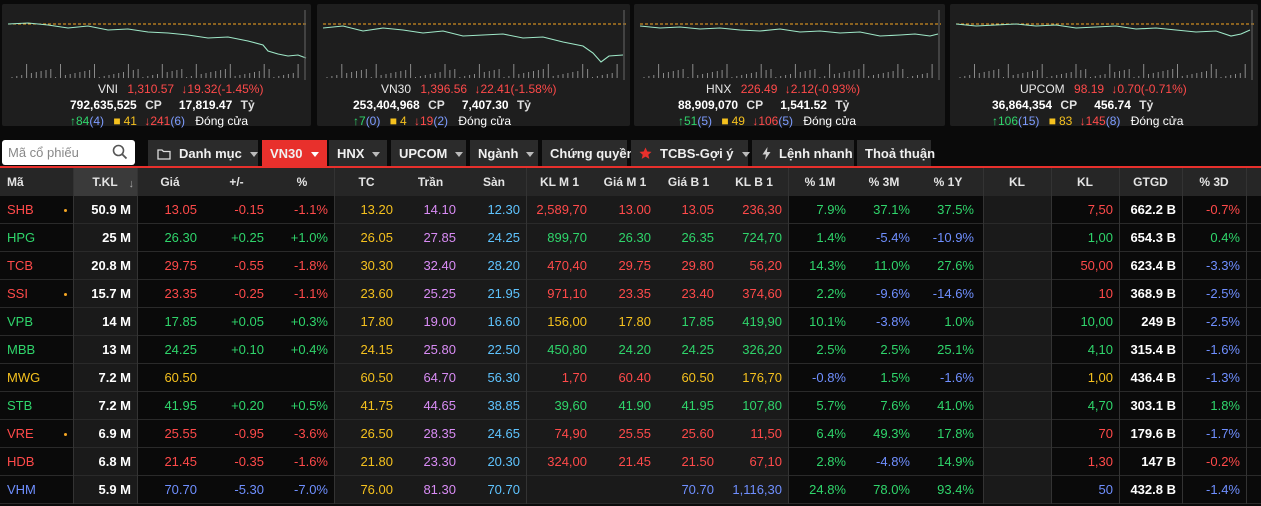 The height and width of the screenshot is (506, 1261). Describe the element at coordinates (1017, 238) in the screenshot. I see `cell-kl1` at that location.